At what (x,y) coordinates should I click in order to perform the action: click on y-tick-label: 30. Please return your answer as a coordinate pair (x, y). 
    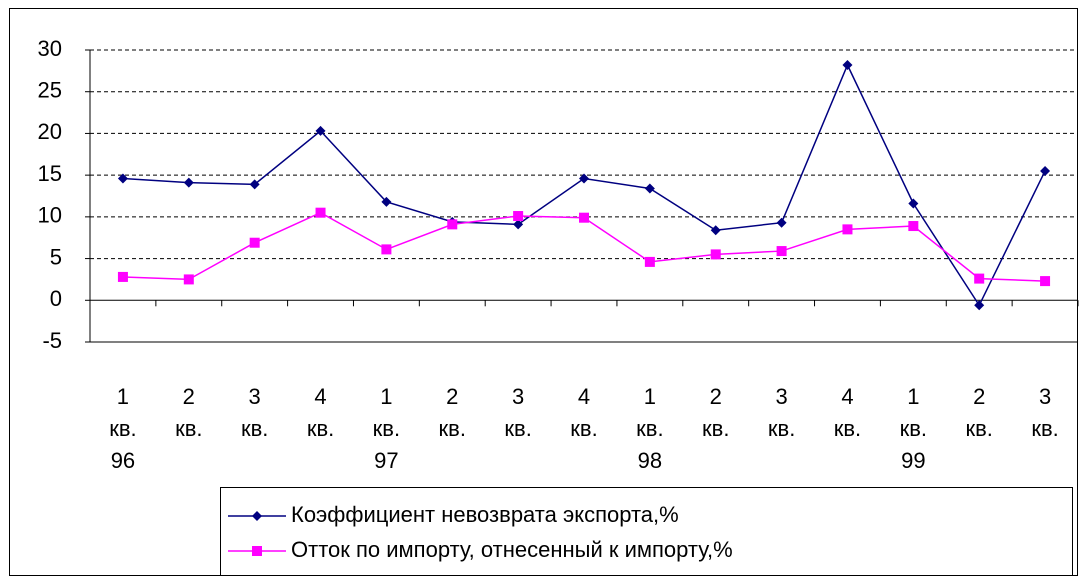
    Looking at the image, I should click on (50, 48).